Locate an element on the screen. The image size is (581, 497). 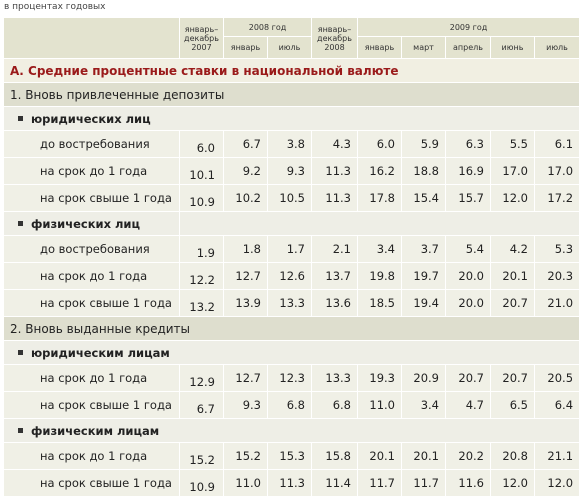
value-cell: 6.0 is located at coordinates (201, 144).